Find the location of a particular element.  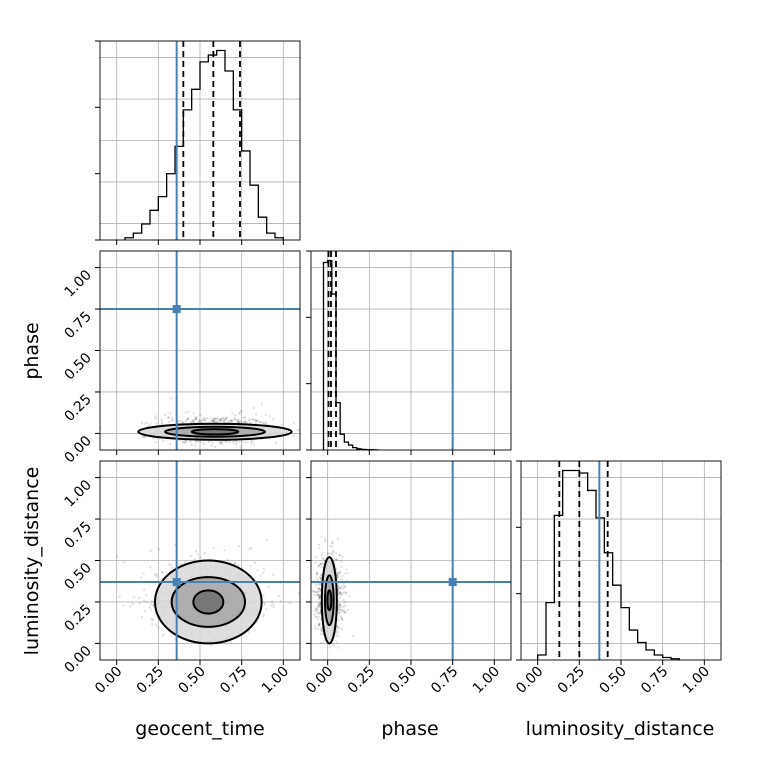

x-label-geocent-time: geocent_time is located at coordinates (199, 729).